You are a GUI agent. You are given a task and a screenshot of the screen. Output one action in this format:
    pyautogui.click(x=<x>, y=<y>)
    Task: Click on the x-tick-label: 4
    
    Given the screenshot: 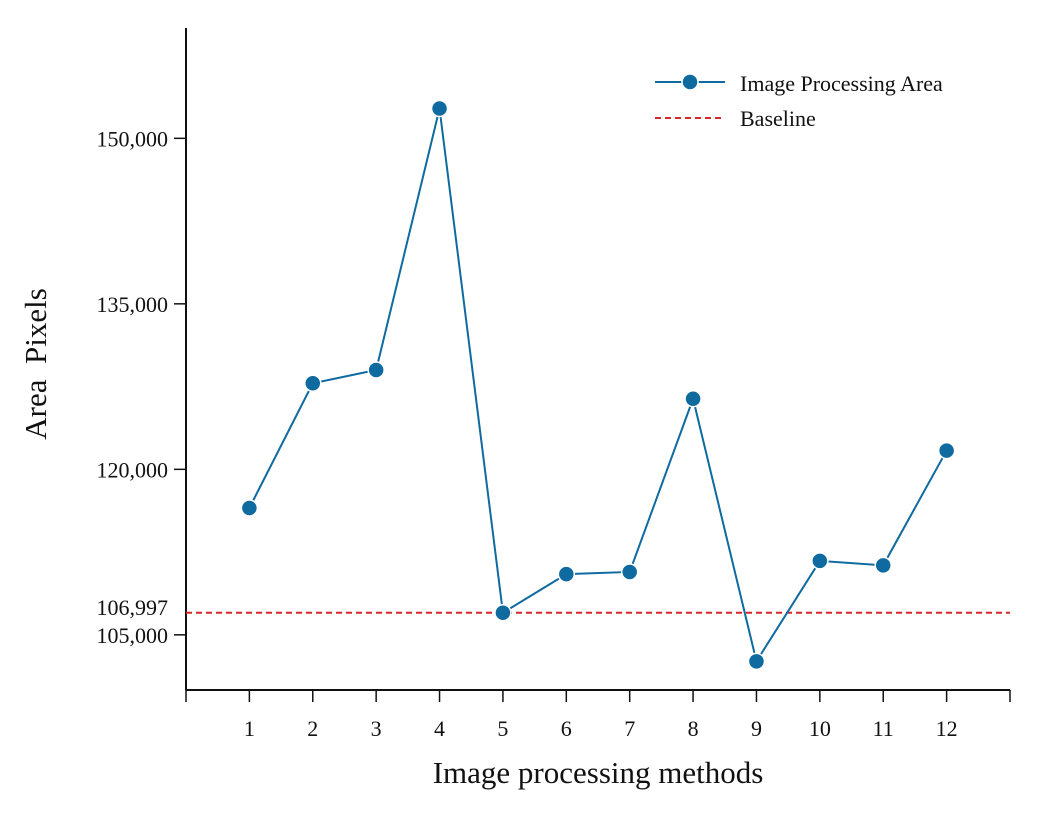 What is the action you would take?
    pyautogui.click(x=439, y=728)
    